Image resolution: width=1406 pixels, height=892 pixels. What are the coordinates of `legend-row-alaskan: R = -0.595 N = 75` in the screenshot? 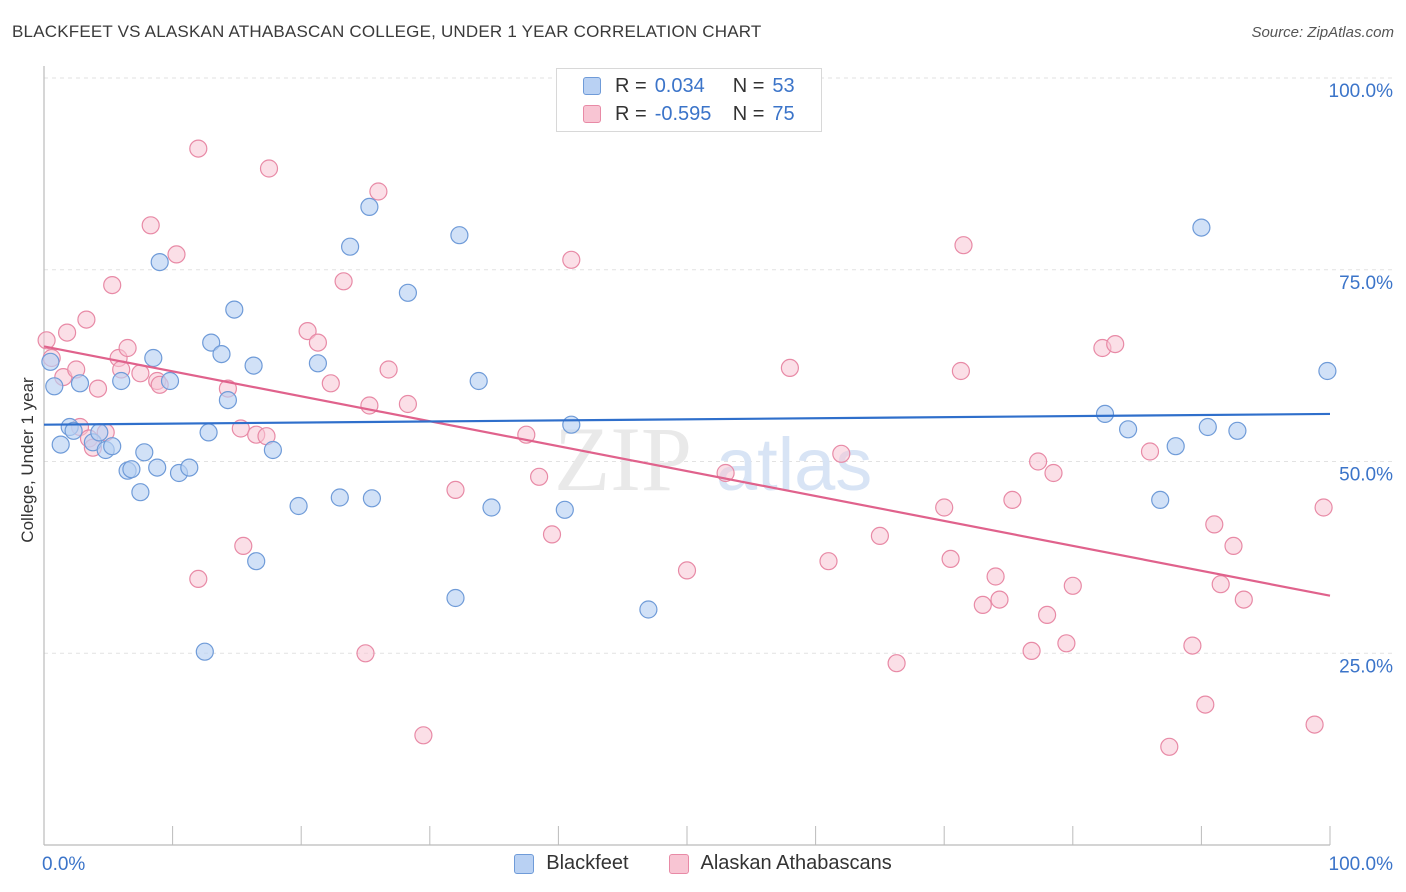 It's located at (689, 114).